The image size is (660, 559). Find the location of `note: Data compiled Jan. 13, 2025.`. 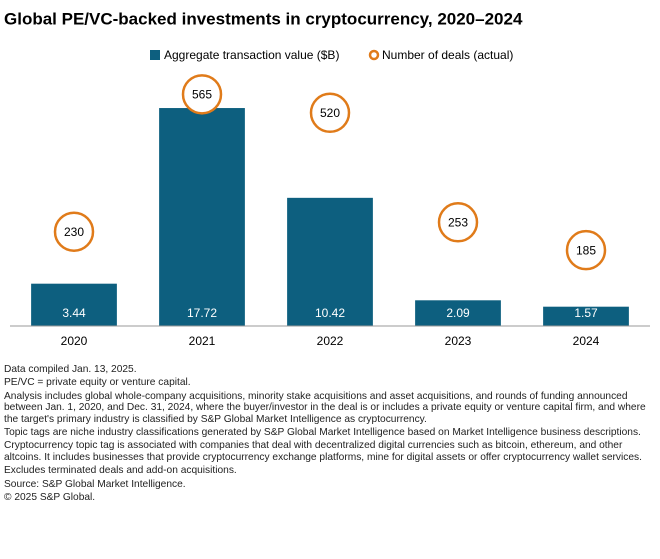

note: Data compiled Jan. 13, 2025. is located at coordinates (70, 369).